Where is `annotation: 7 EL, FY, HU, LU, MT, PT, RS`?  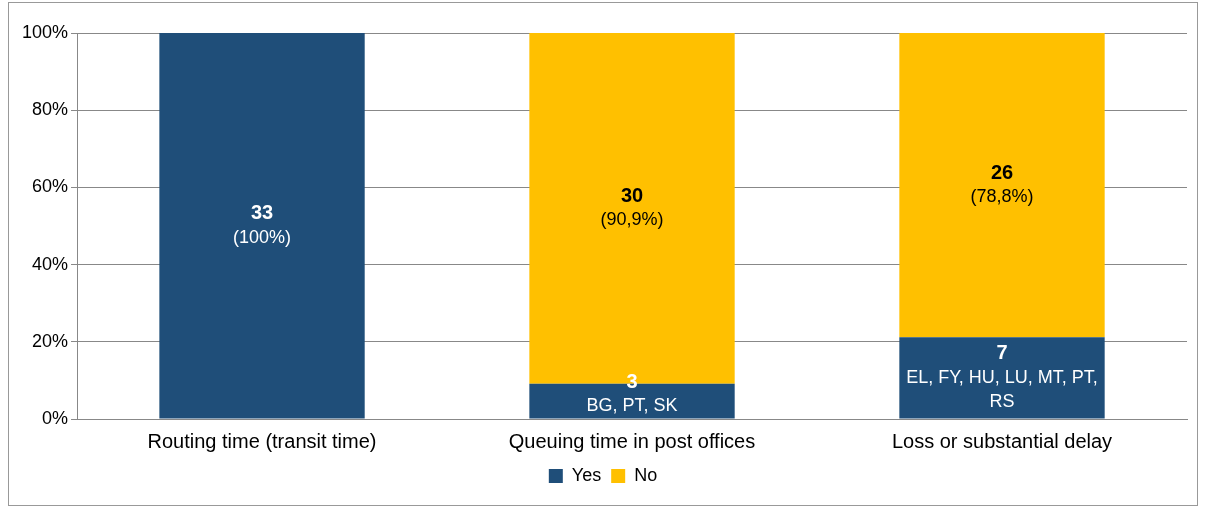 annotation: 7 EL, FY, HU, LU, MT, PT, RS is located at coordinates (1002, 376).